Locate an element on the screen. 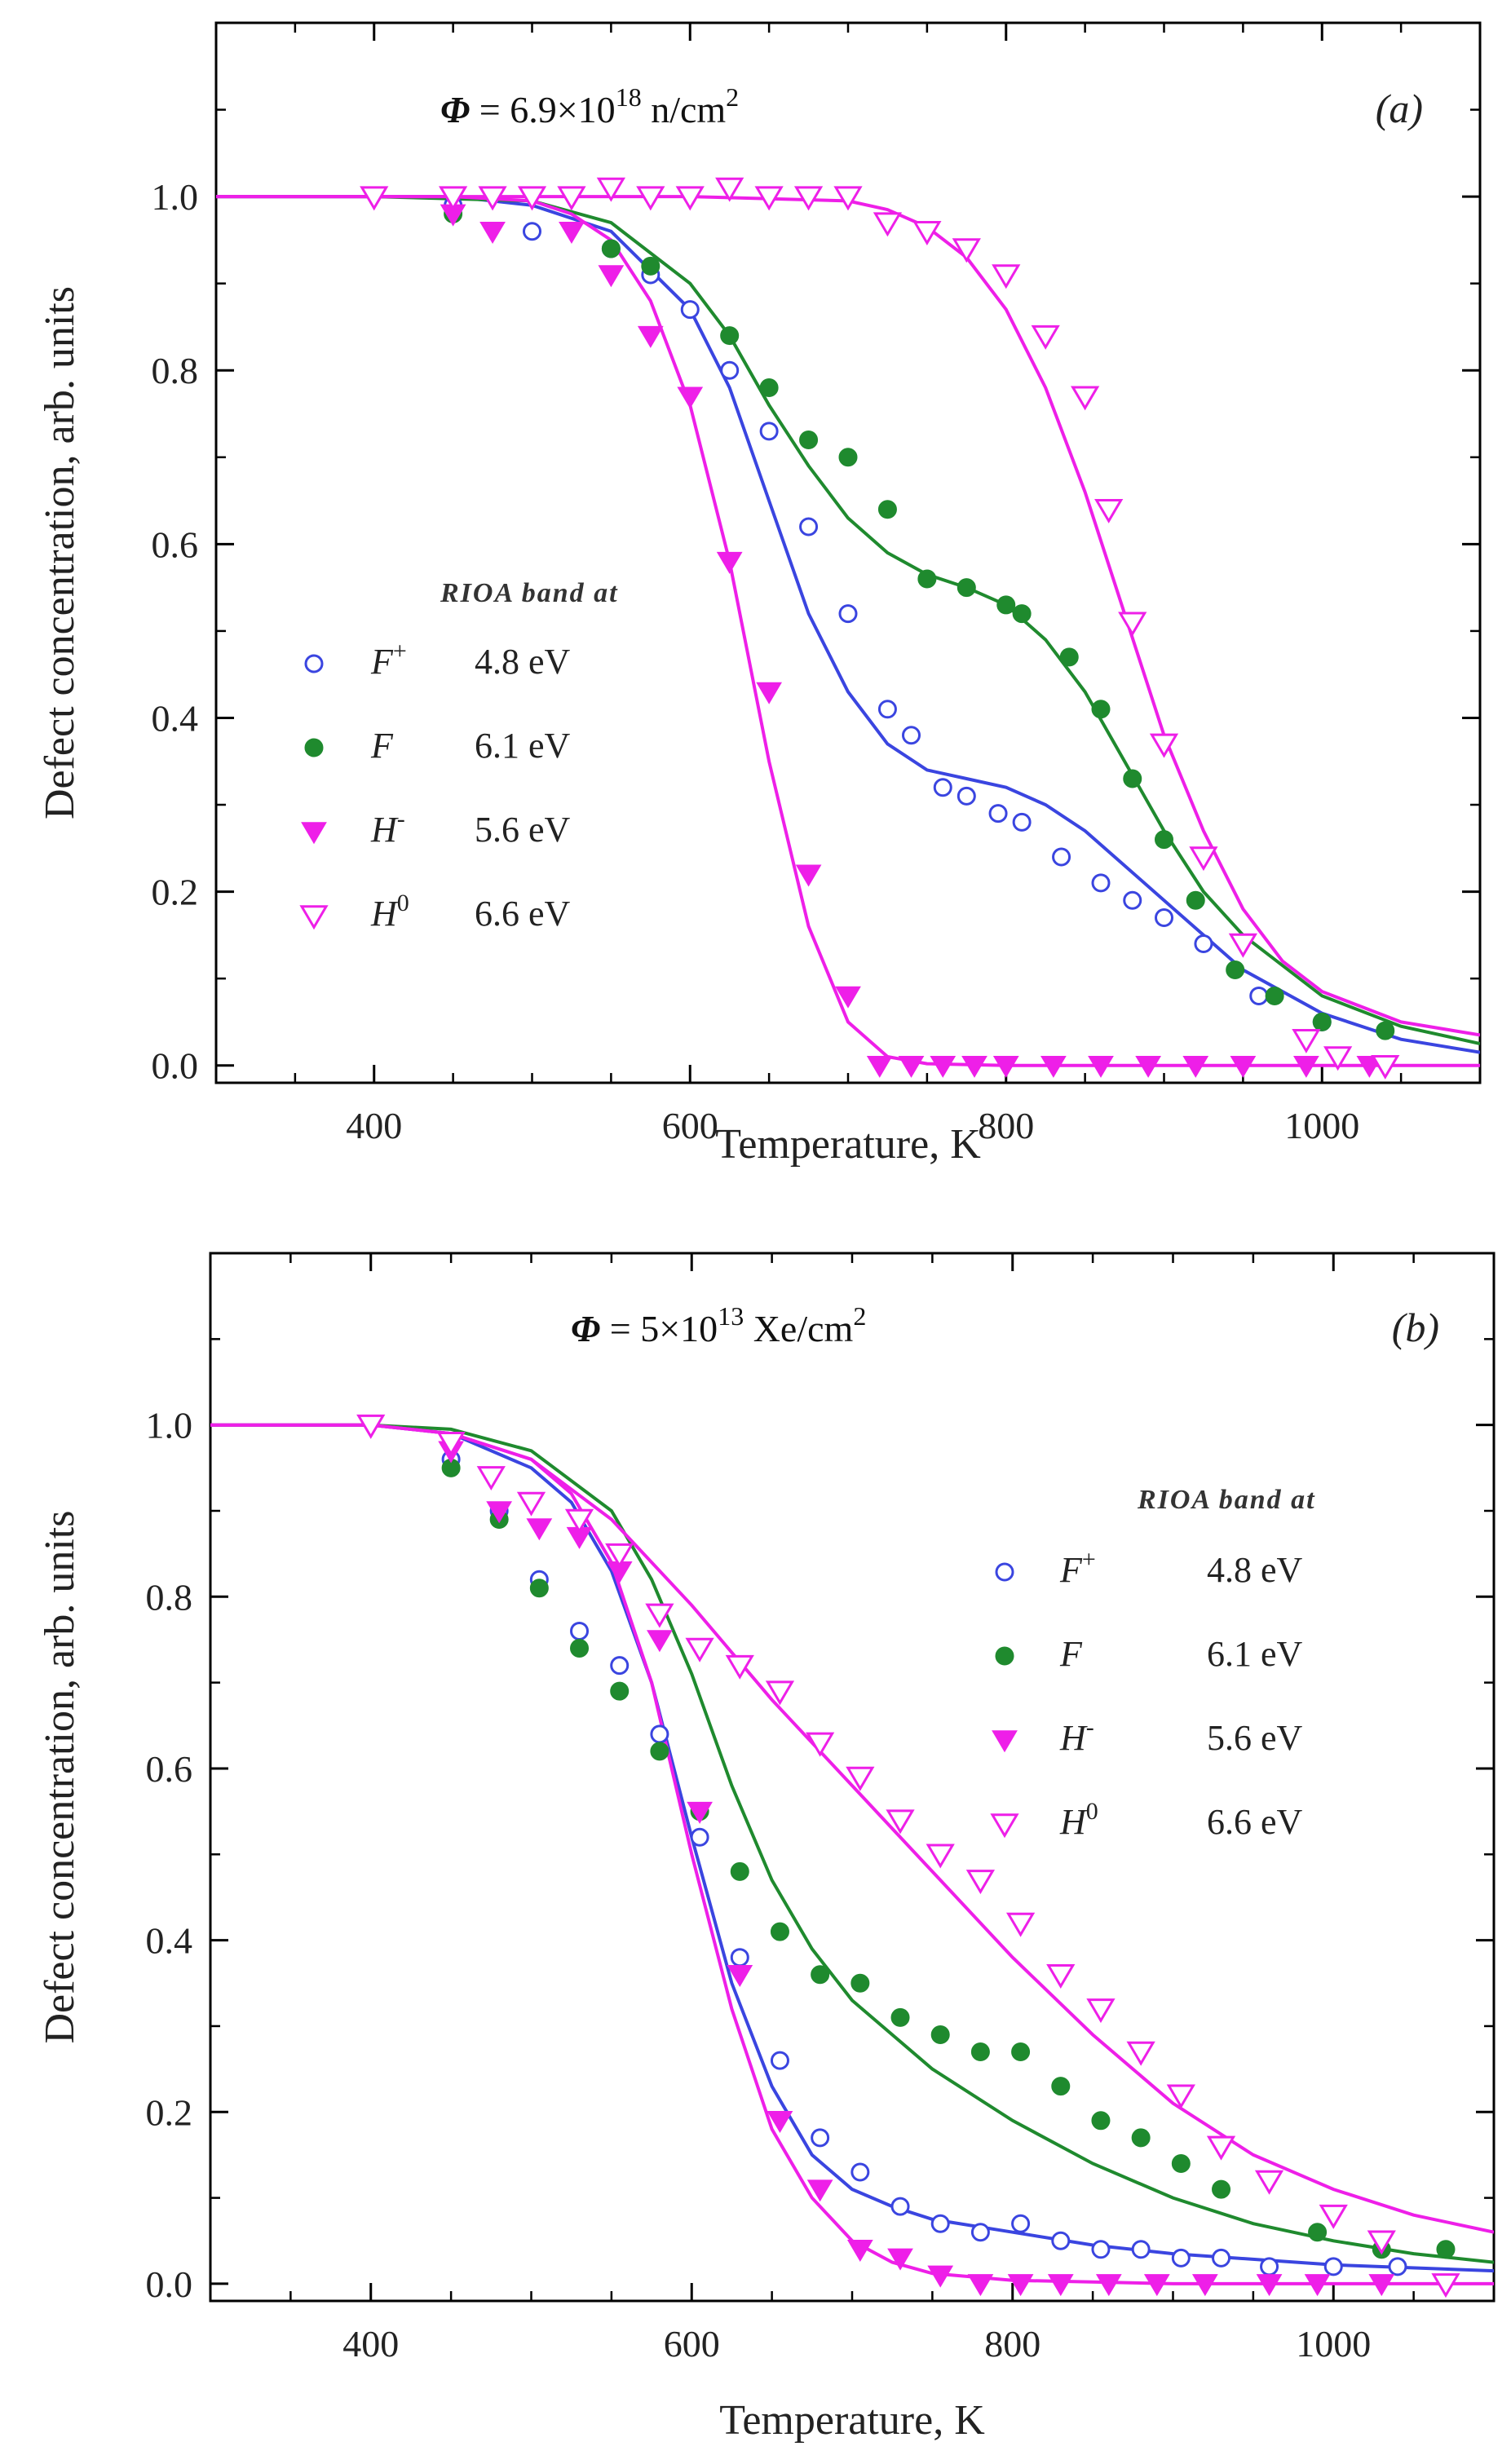 The image size is (1511, 2464). legend-symbol: F is located at coordinates (382, 746).